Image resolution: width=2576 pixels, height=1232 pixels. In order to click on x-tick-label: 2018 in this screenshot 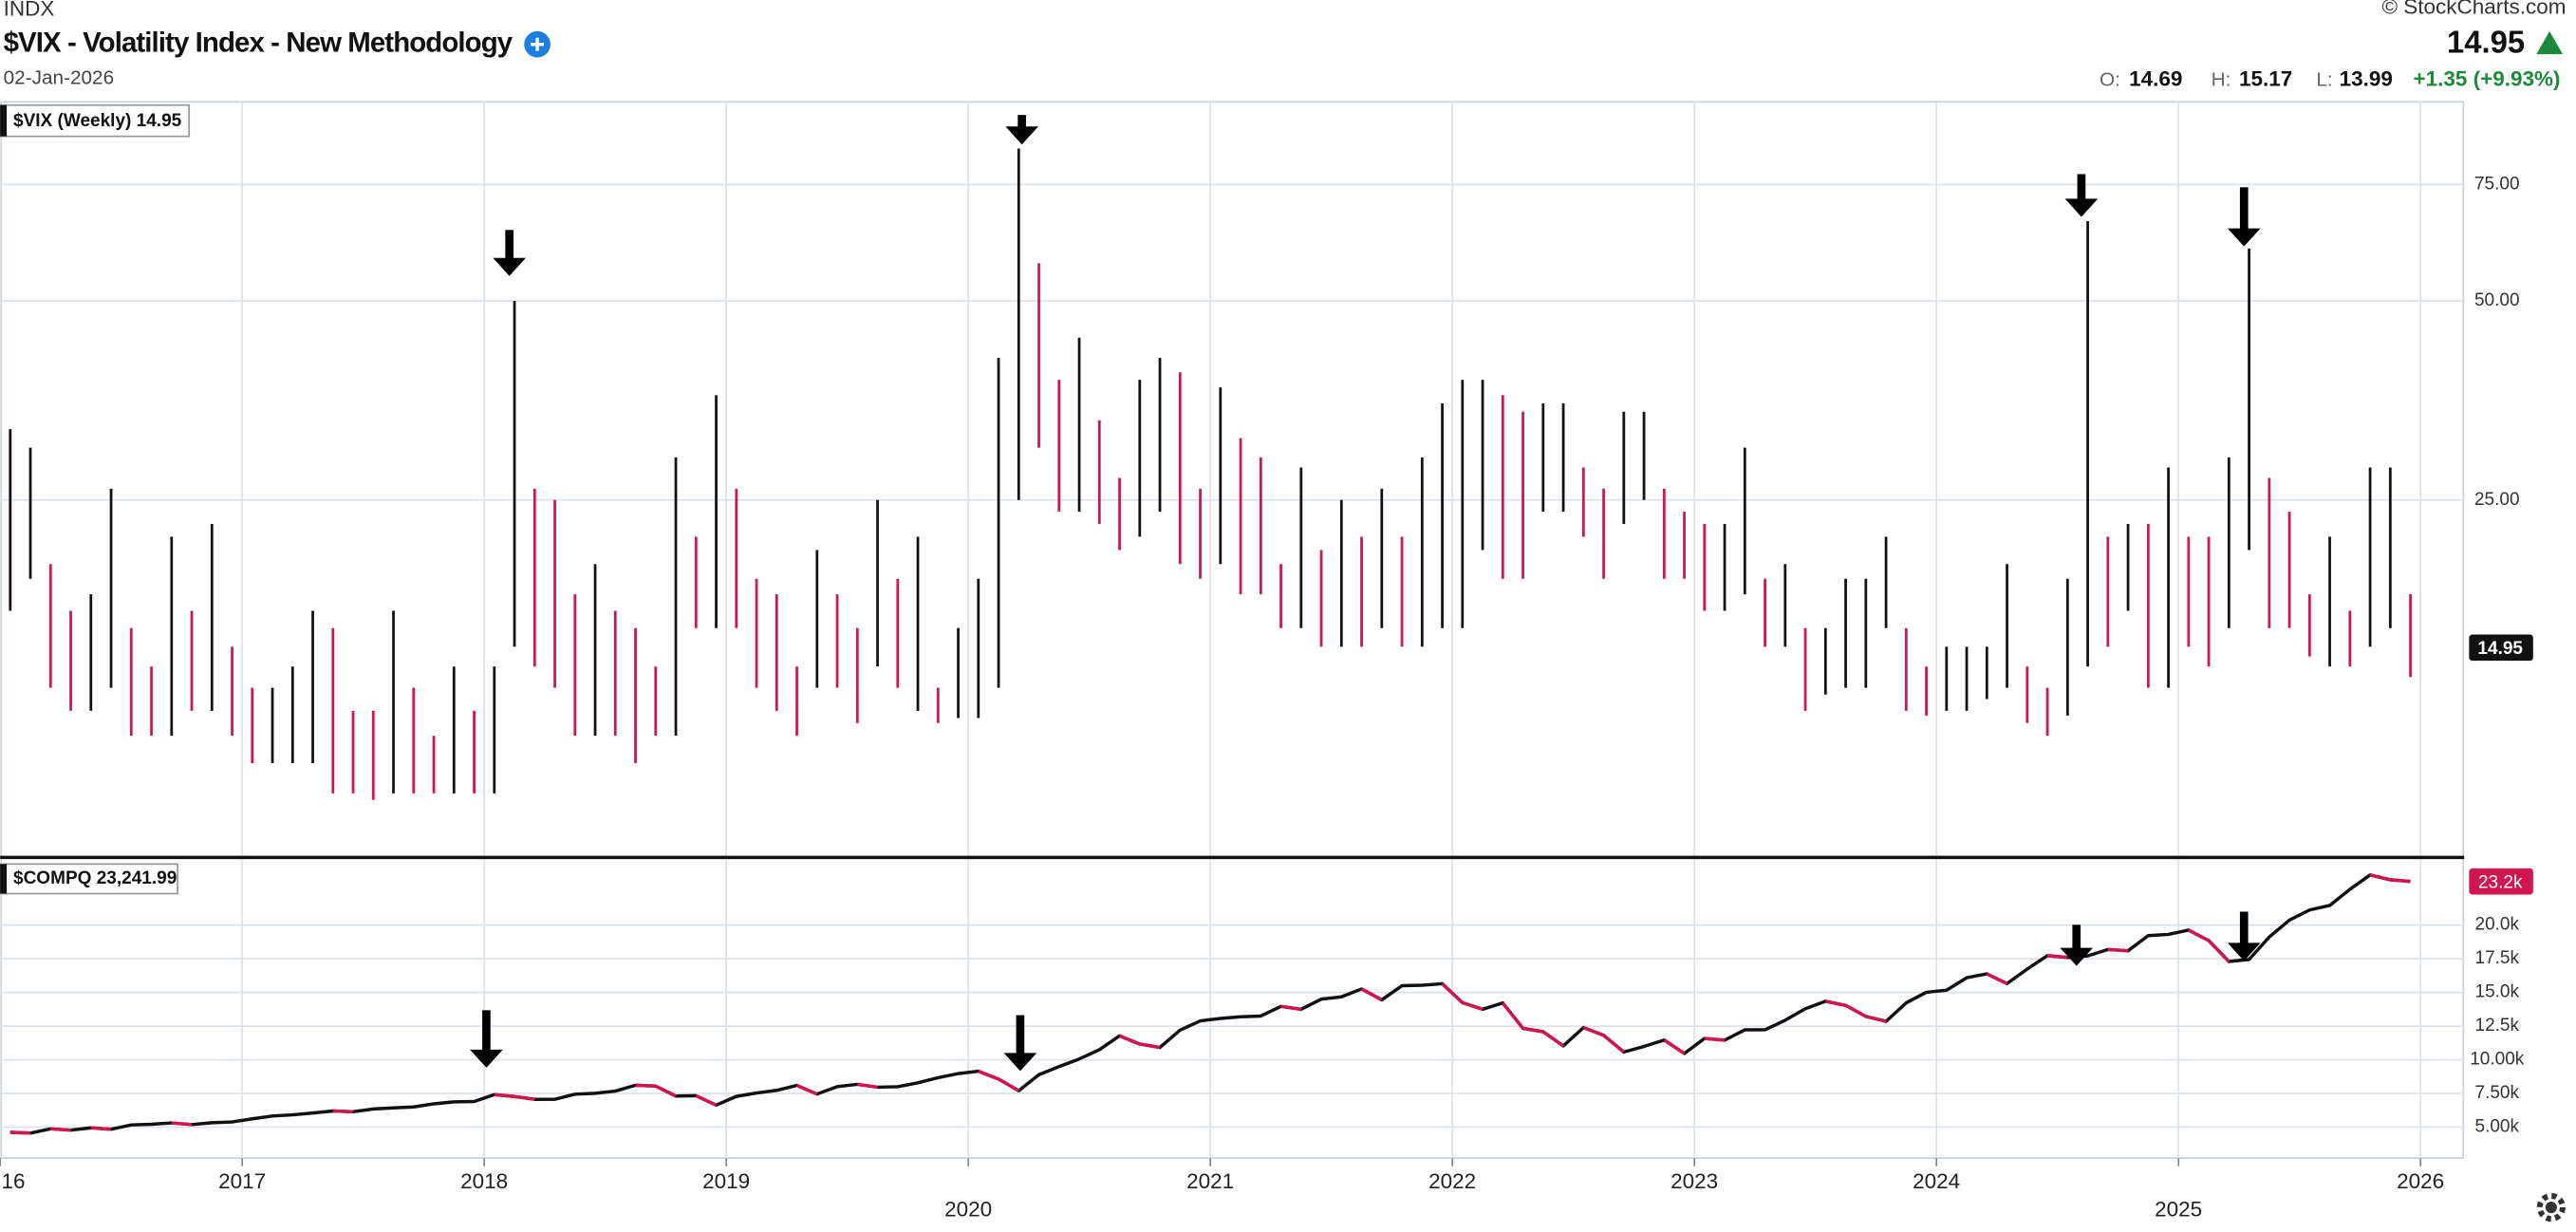, I will do `click(484, 1181)`.